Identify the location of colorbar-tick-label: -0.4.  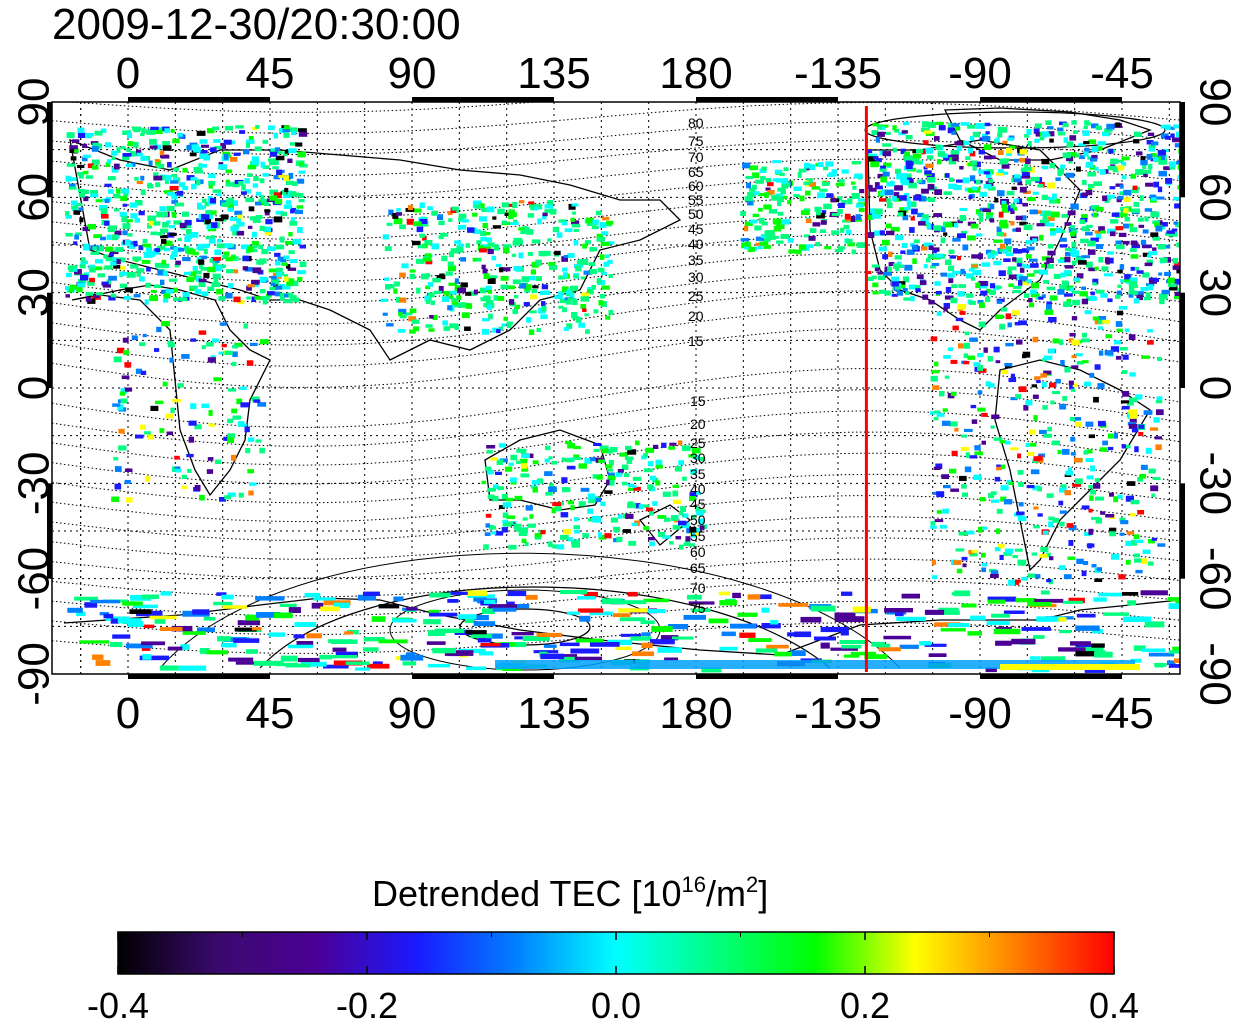
(118, 1004).